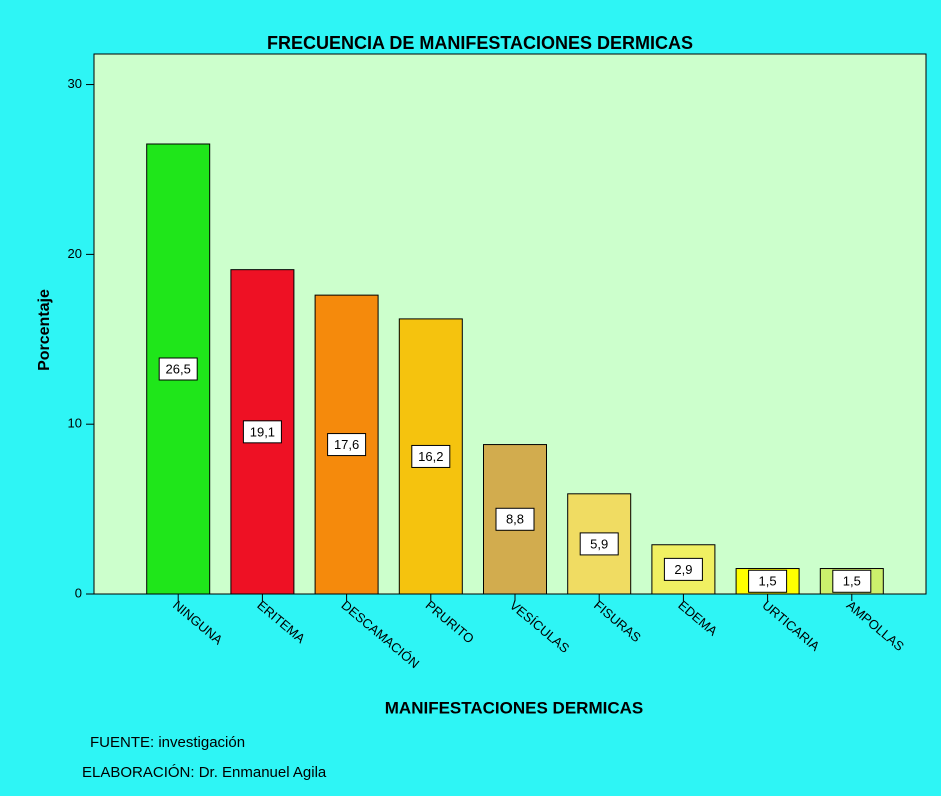 This screenshot has height=796, width=941. I want to click on value-label: 8,8, so click(515, 519).